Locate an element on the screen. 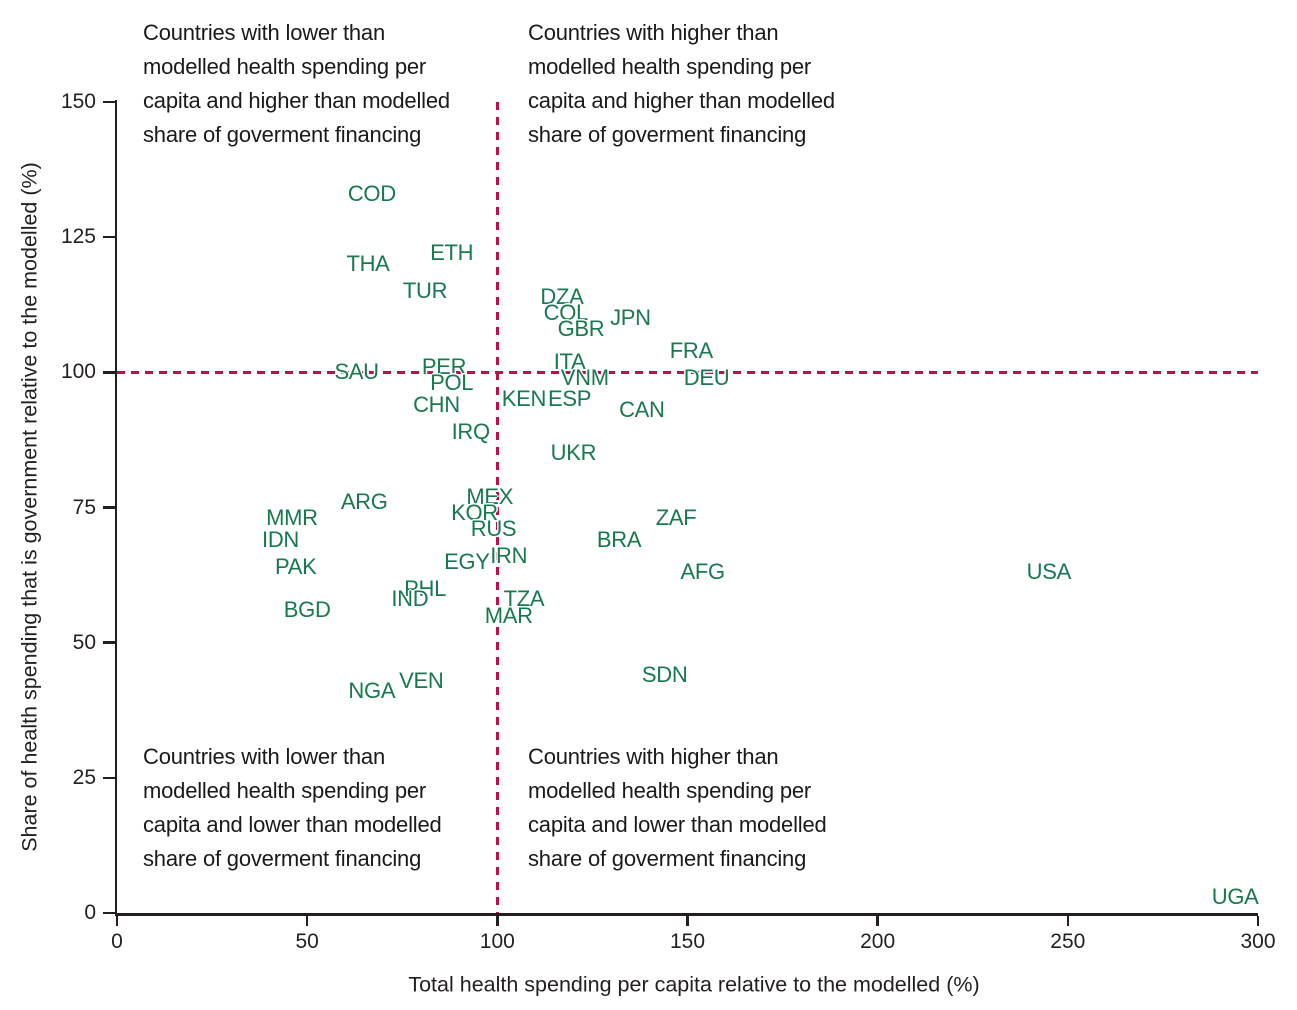 The image size is (1297, 1010). x-tick-label: 200 is located at coordinates (878, 941).